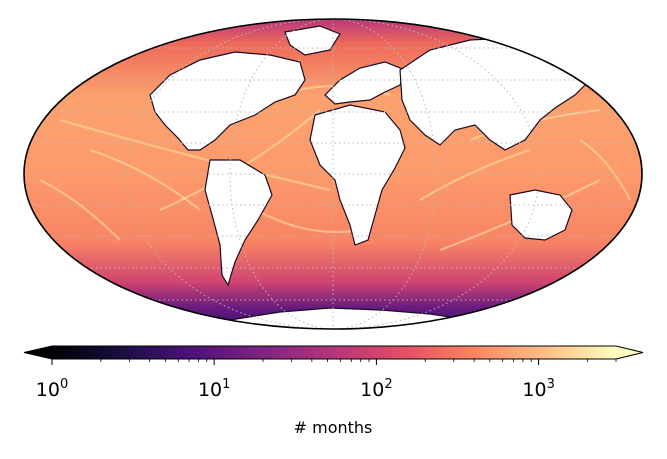 The width and height of the screenshot is (667, 459). Describe the element at coordinates (227, 101) in the screenshot. I see `north-america` at that location.